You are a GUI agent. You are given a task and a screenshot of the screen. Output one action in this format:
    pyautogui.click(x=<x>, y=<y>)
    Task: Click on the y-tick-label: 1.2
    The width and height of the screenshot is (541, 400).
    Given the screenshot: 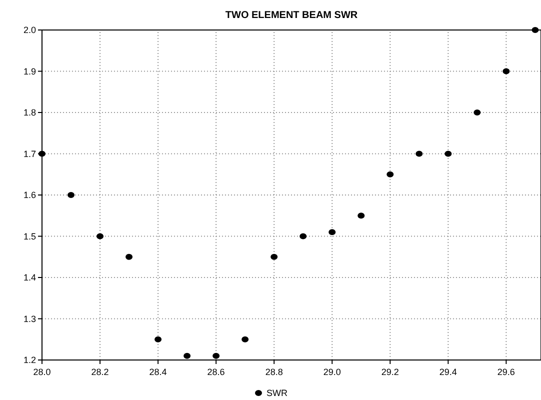 What is the action you would take?
    pyautogui.click(x=29, y=360)
    